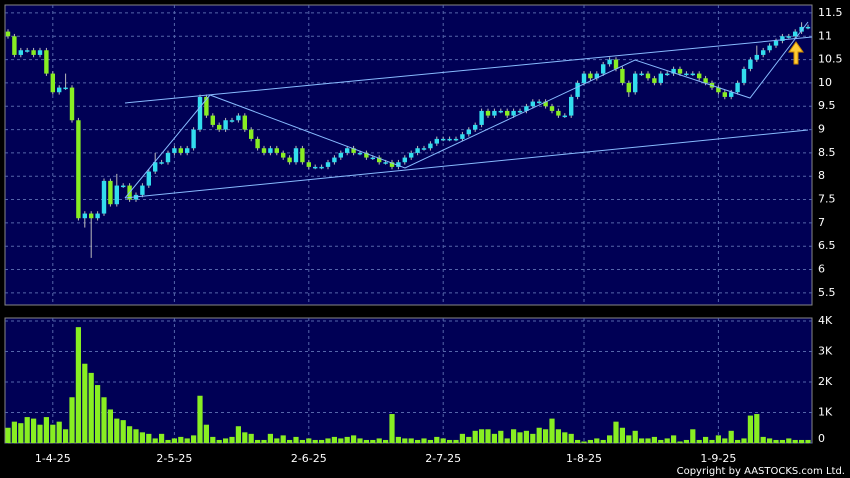  What do you see at coordinates (443, 458) in the screenshot?
I see `x-tick-label: 2-7-25` at bounding box center [443, 458].